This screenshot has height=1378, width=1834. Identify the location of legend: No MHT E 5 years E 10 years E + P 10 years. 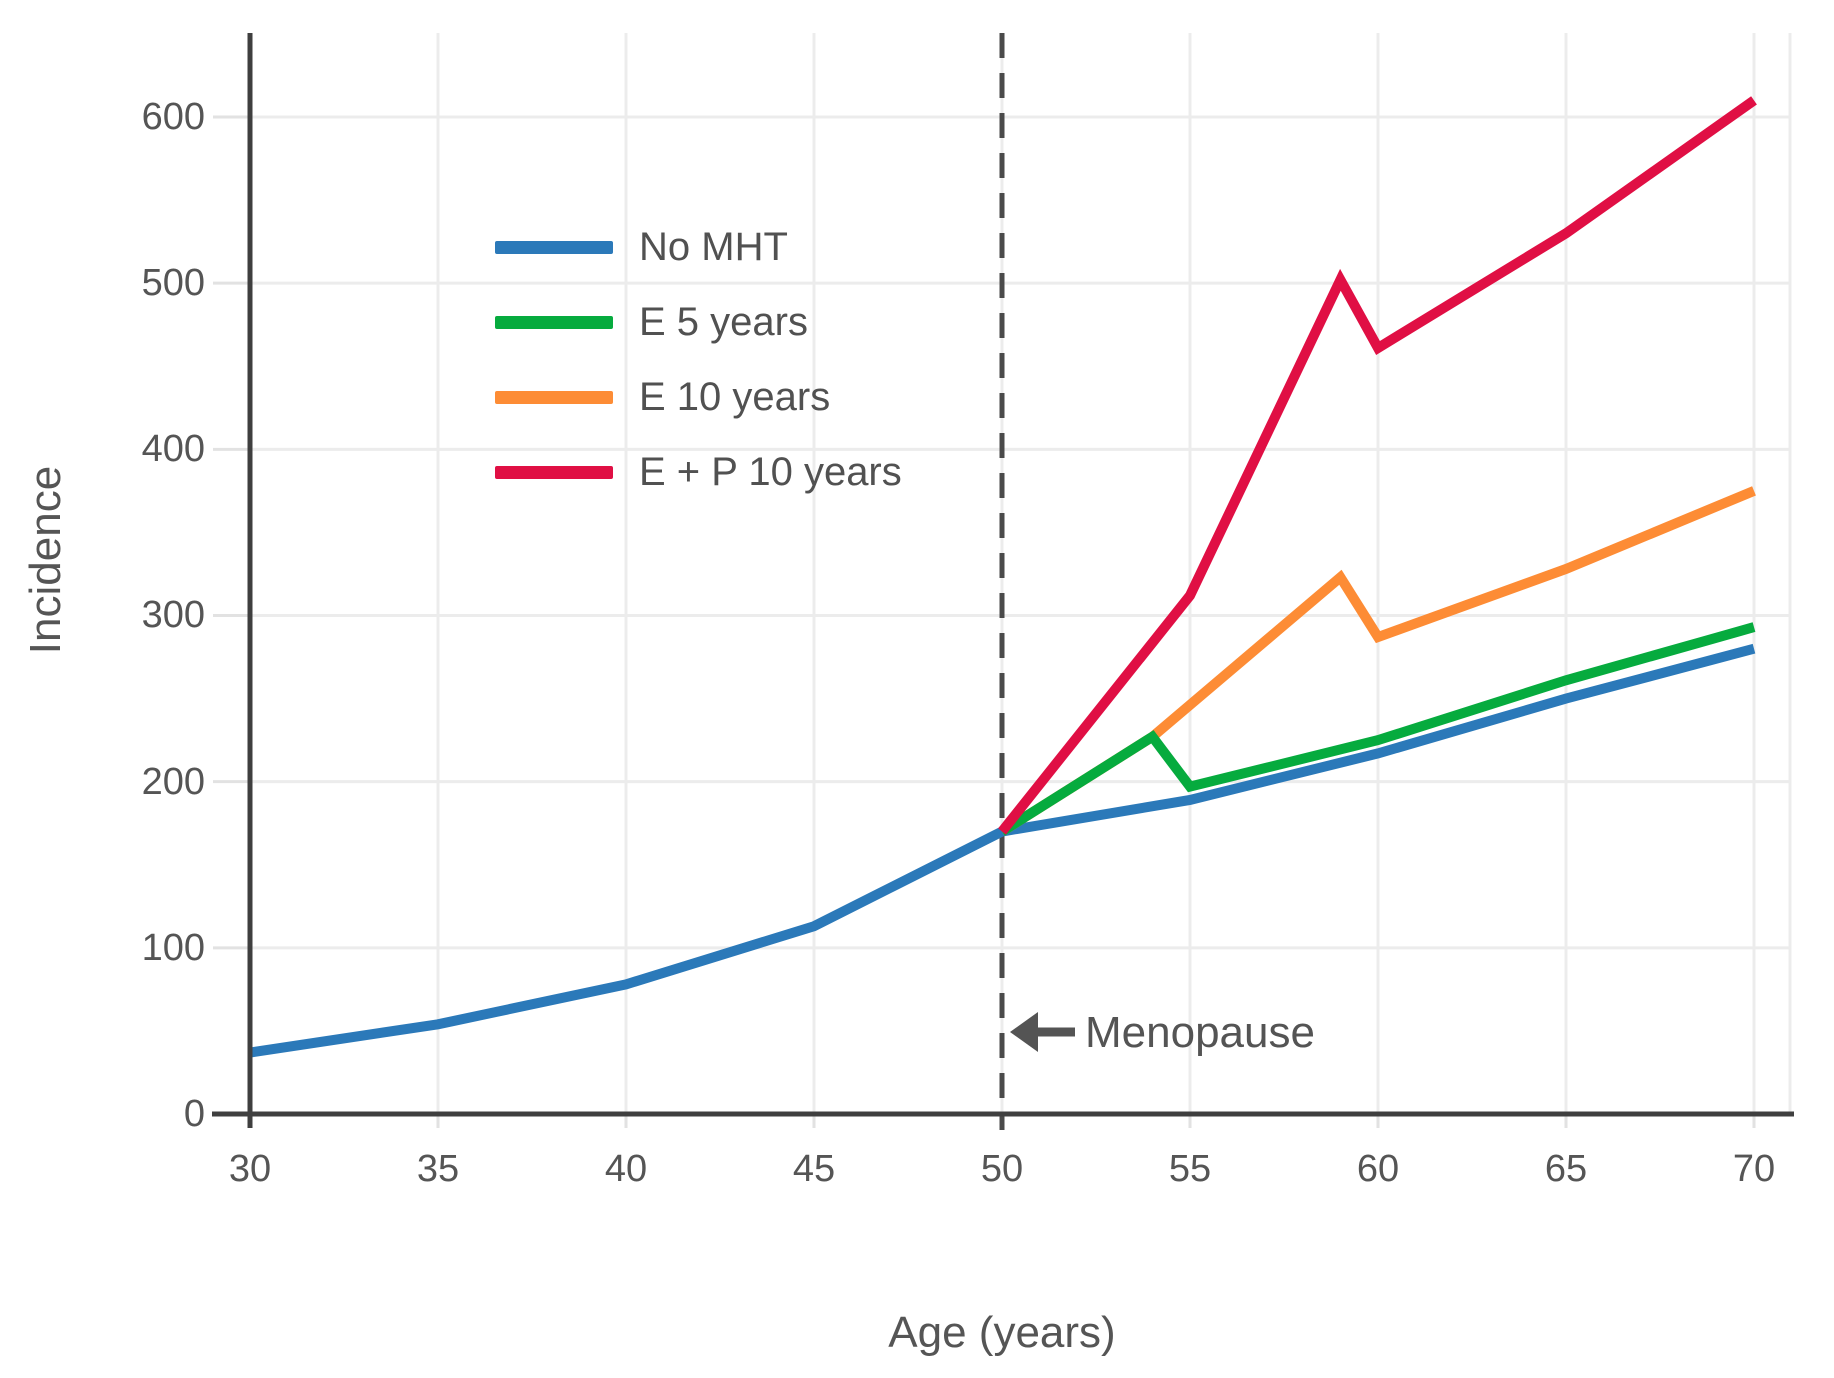
(698, 360).